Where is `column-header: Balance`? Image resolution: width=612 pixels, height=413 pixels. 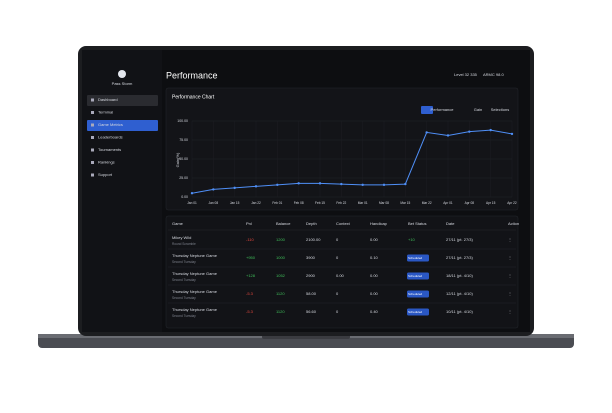
column-header: Balance is located at coordinates (283, 223).